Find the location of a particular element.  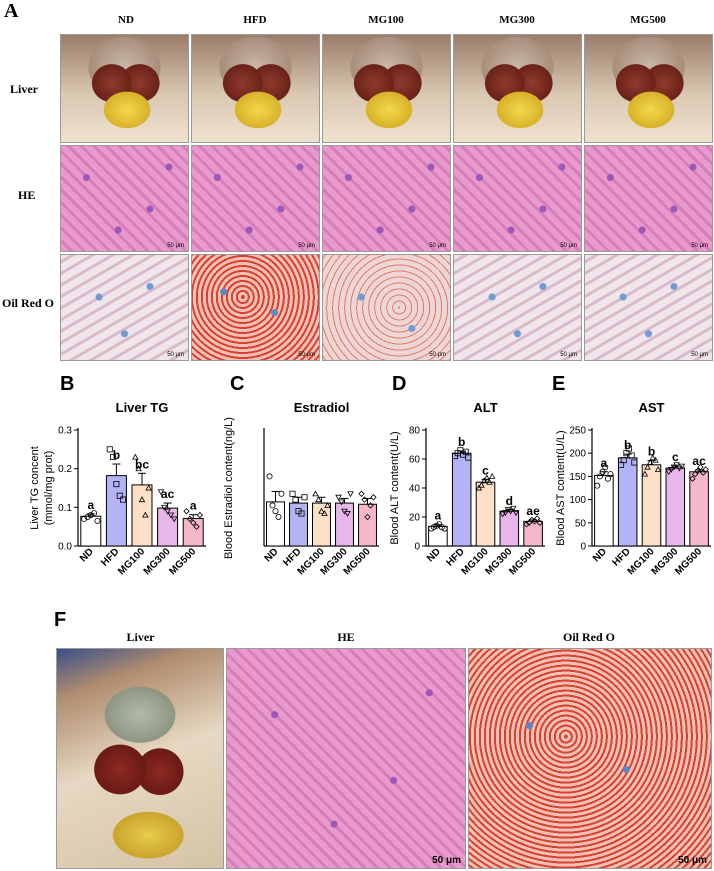

y-tick-label: 0.3 is located at coordinates (65, 431).